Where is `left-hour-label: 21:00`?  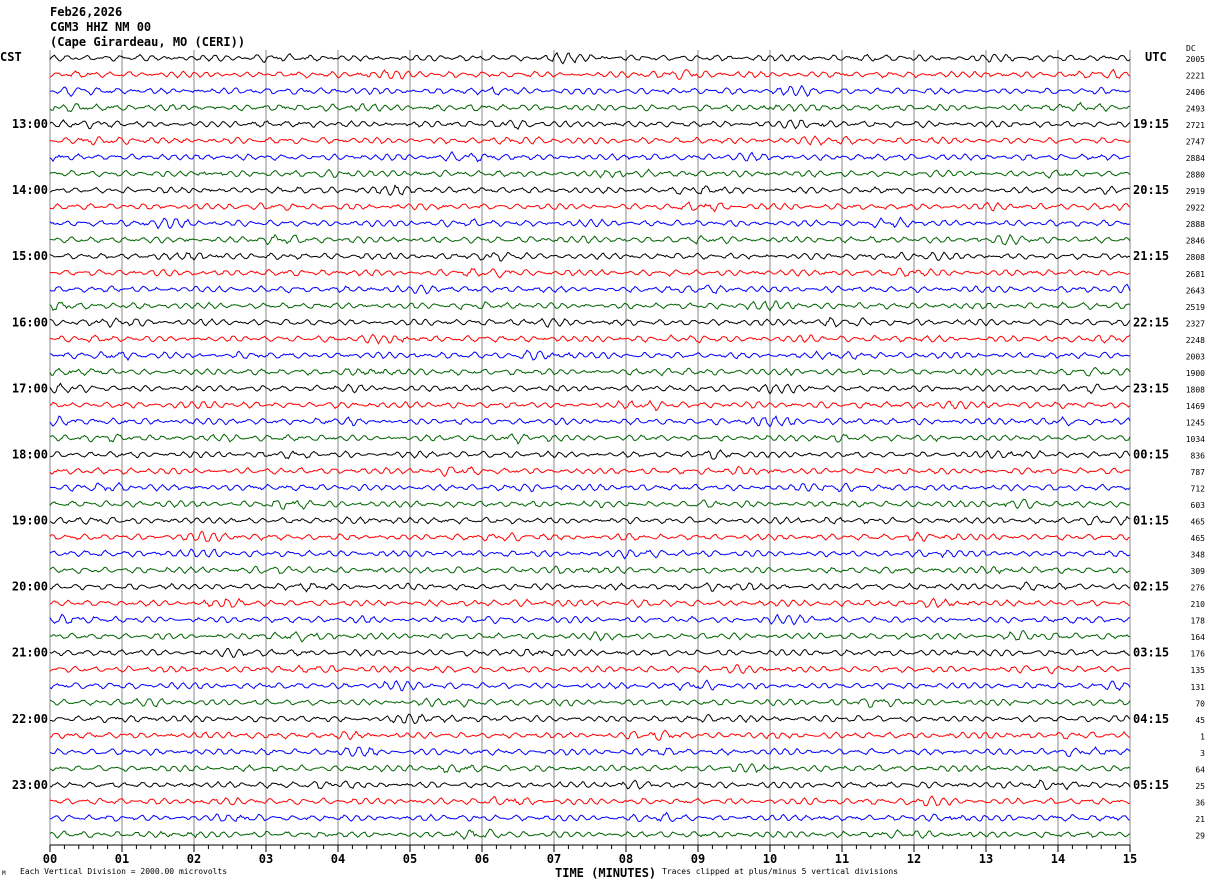 left-hour-label: 21:00 is located at coordinates (30, 653).